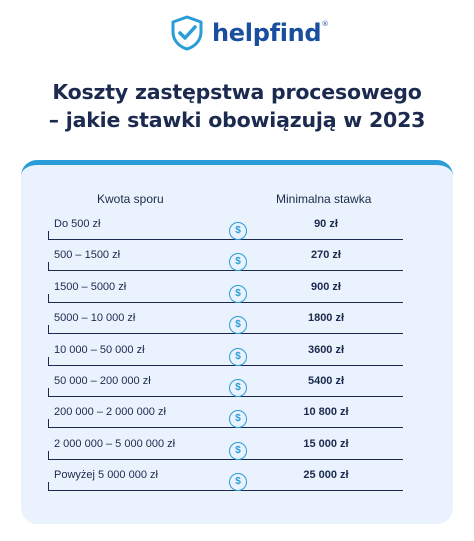 This screenshot has width=474, height=541. Describe the element at coordinates (225, 386) in the screenshot. I see `table-row: 50 000 – 200 000 zł $5400 zł` at that location.